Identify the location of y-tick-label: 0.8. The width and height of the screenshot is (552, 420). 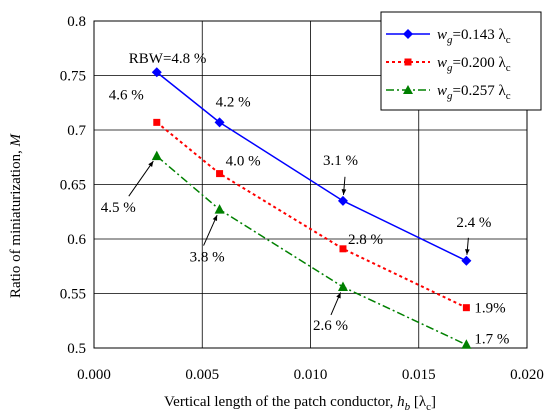
(76, 22).